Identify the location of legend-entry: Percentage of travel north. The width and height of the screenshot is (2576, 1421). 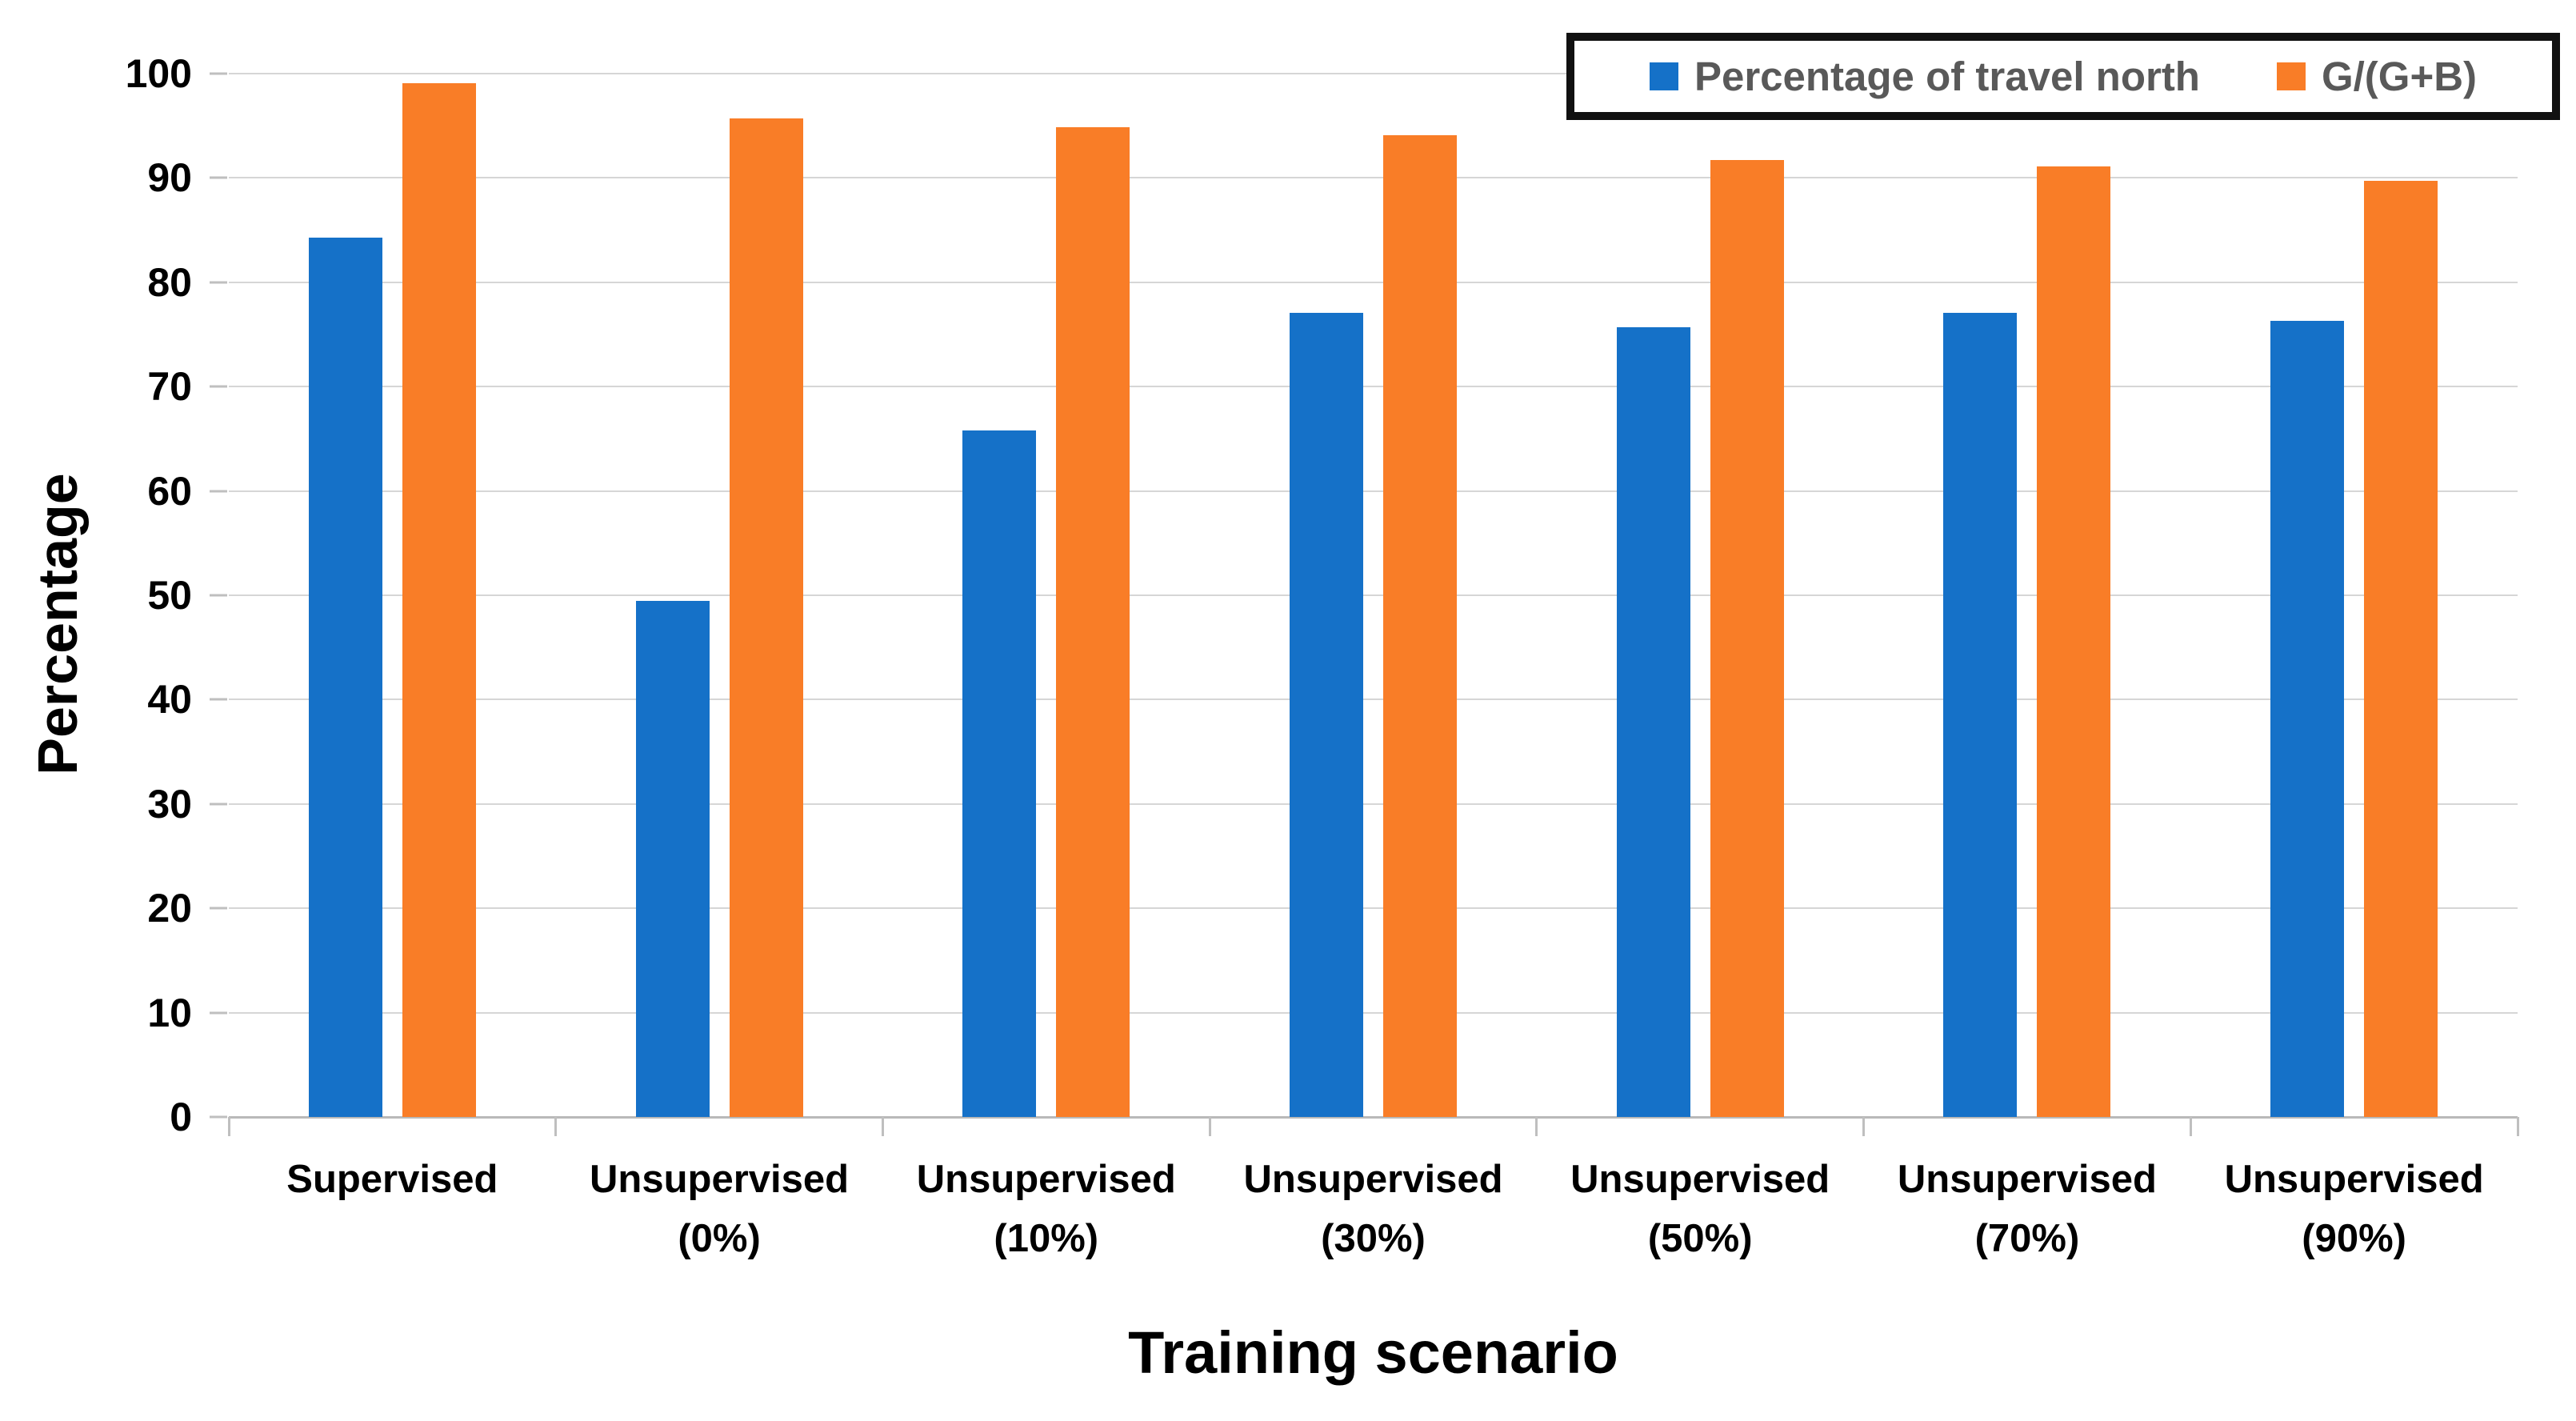
(1924, 76).